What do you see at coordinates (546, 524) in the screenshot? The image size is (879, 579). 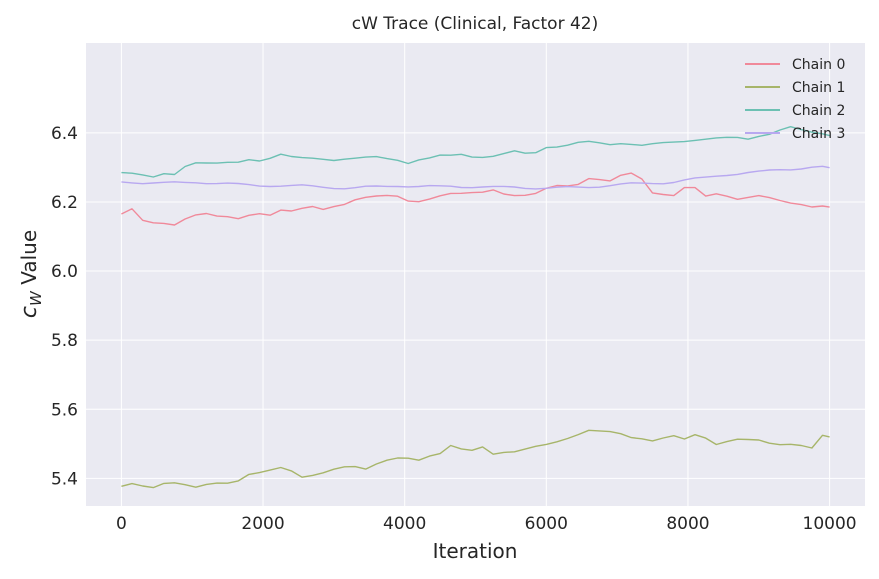 I see `x-tick-label: 6000` at bounding box center [546, 524].